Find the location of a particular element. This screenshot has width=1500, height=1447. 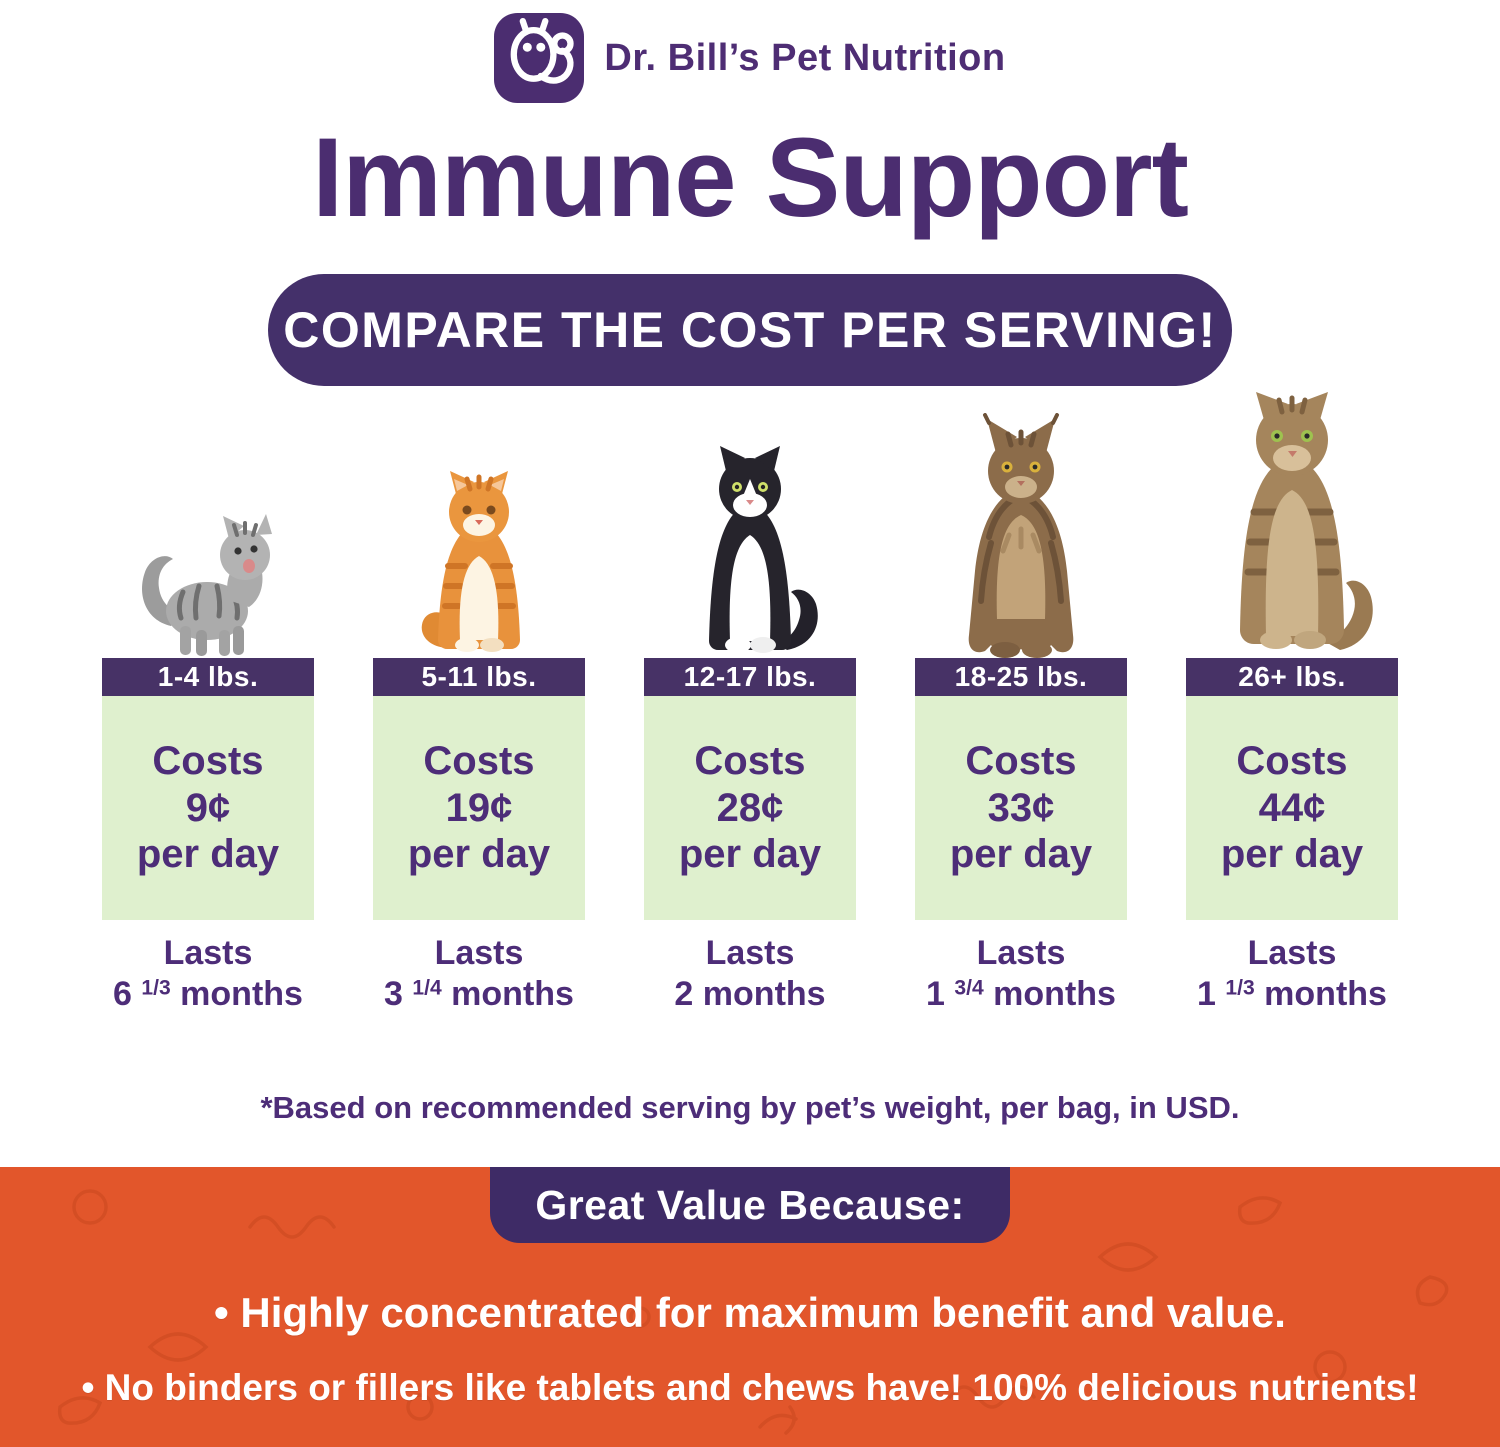

cost-value: 9¢ is located at coordinates (208, 807).